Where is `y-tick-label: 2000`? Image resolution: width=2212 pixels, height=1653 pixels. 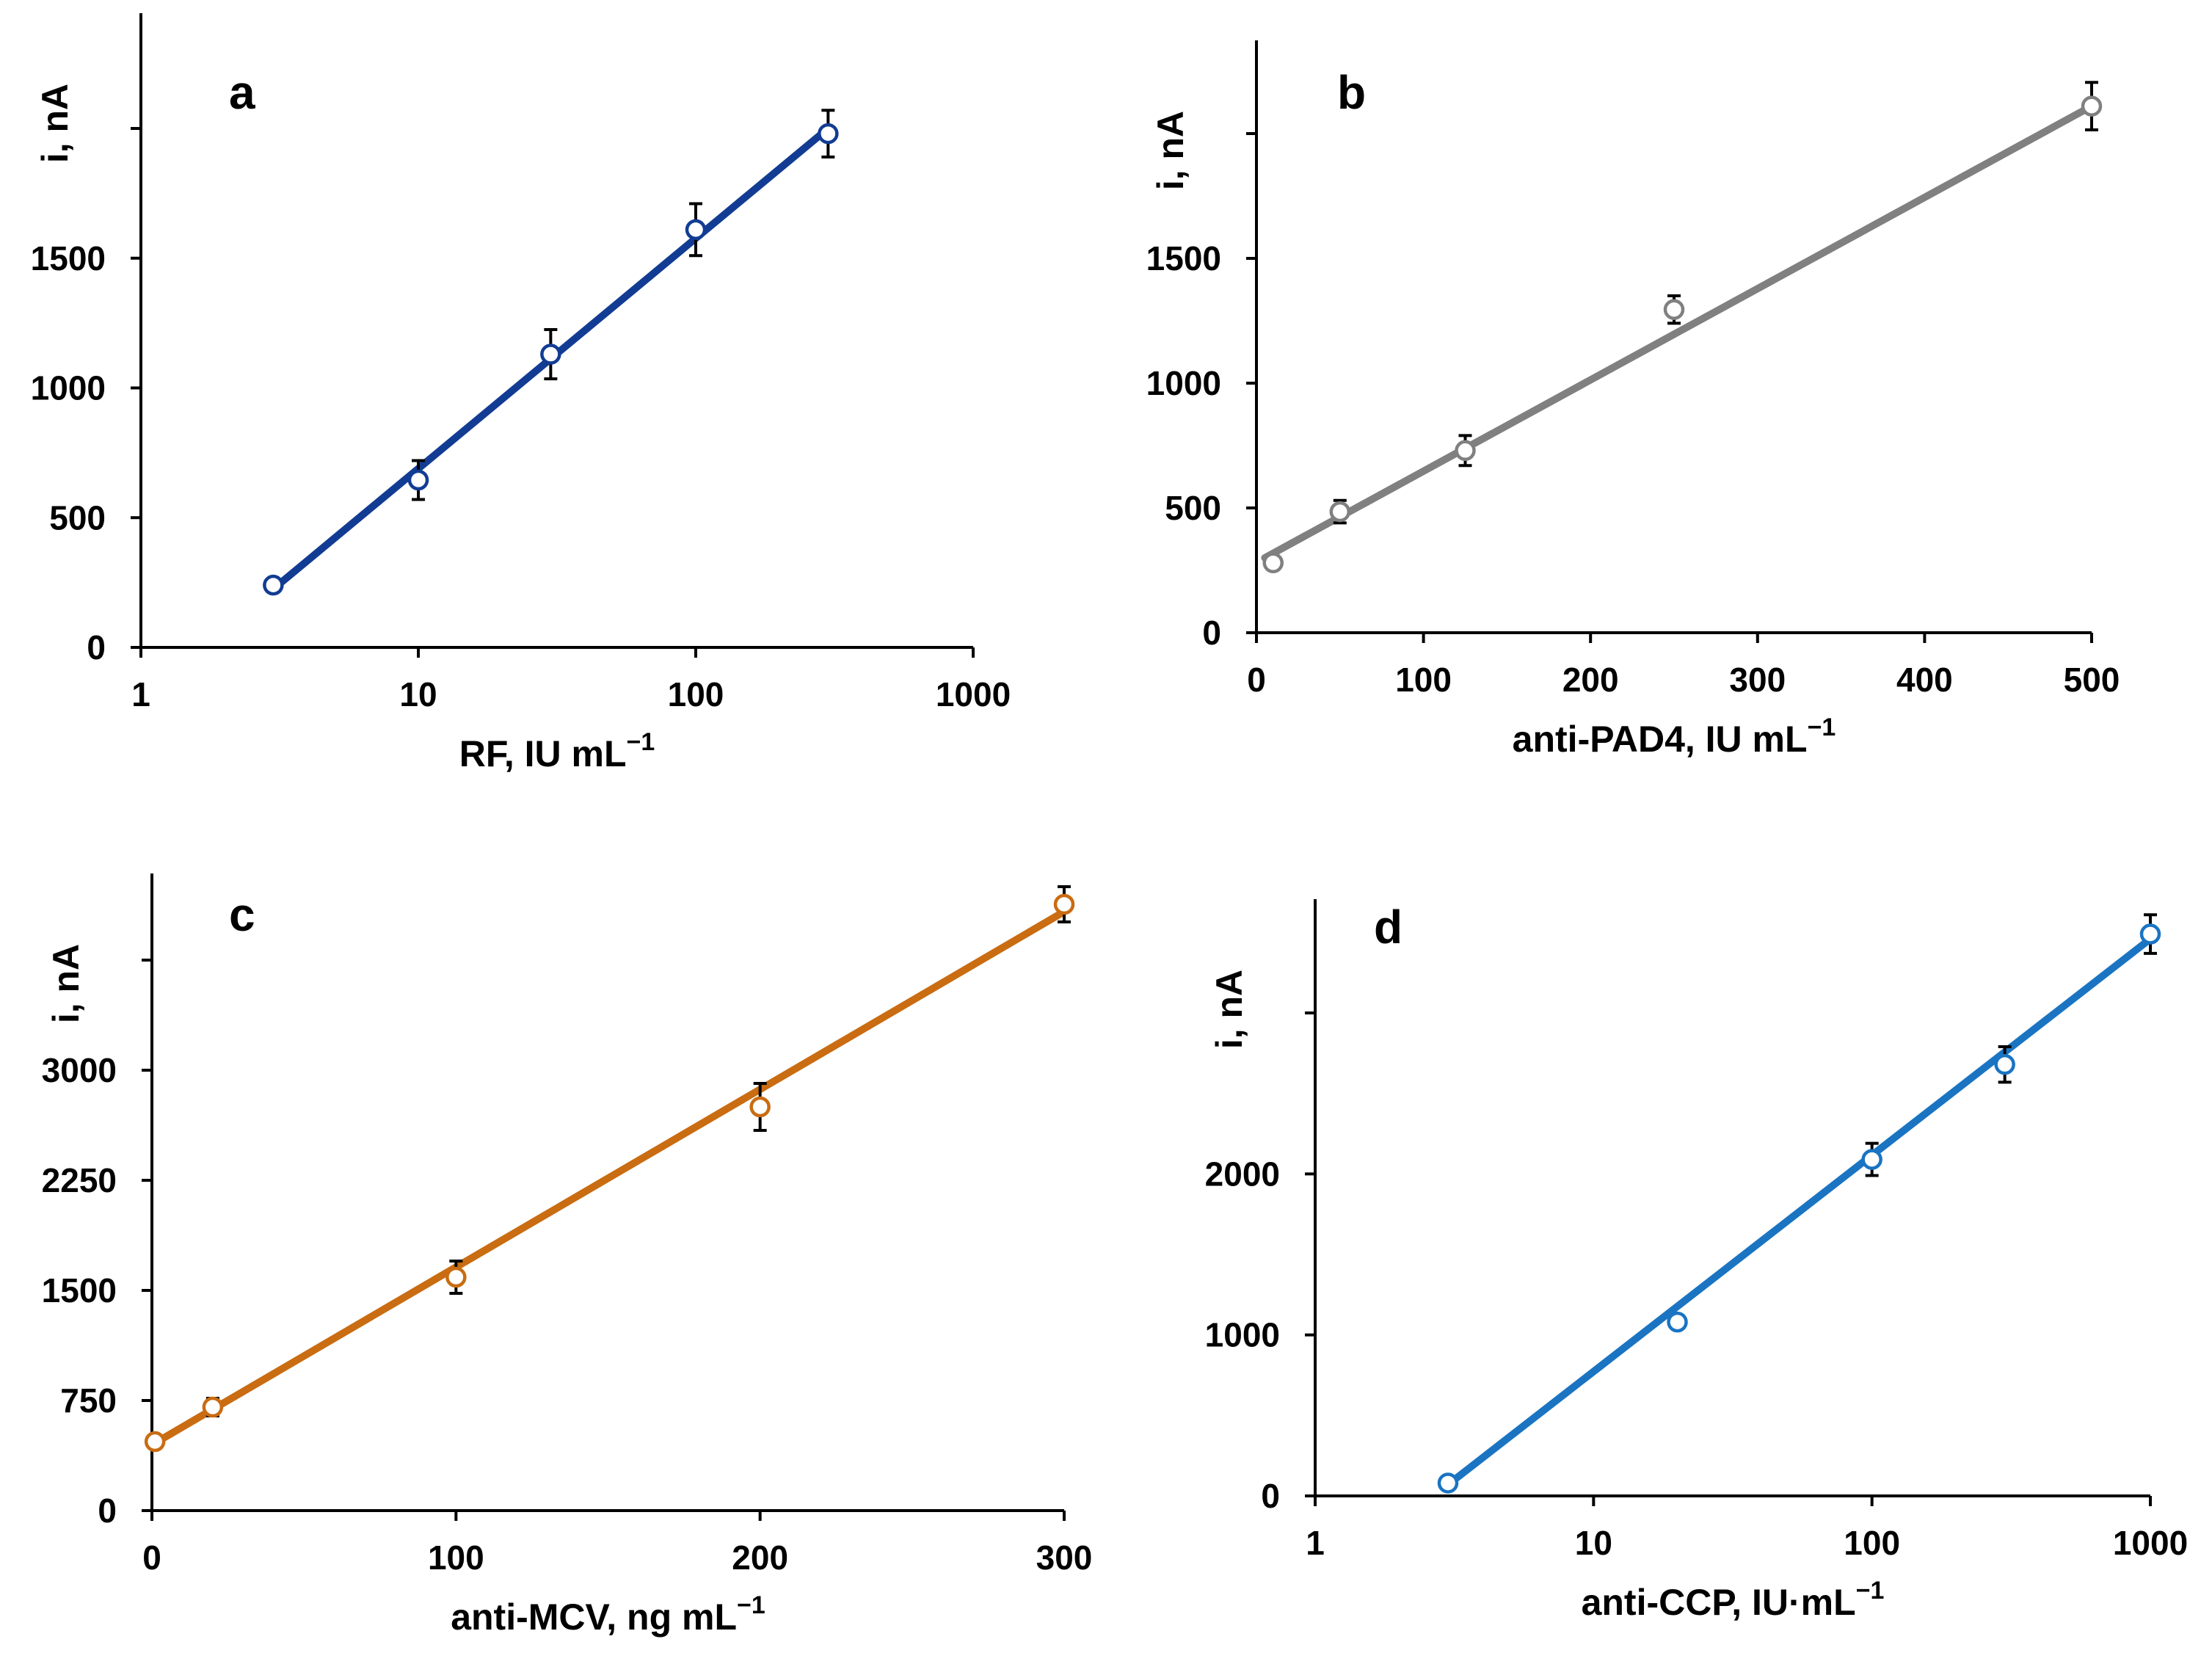
y-tick-label: 2000 is located at coordinates (1242, 1174).